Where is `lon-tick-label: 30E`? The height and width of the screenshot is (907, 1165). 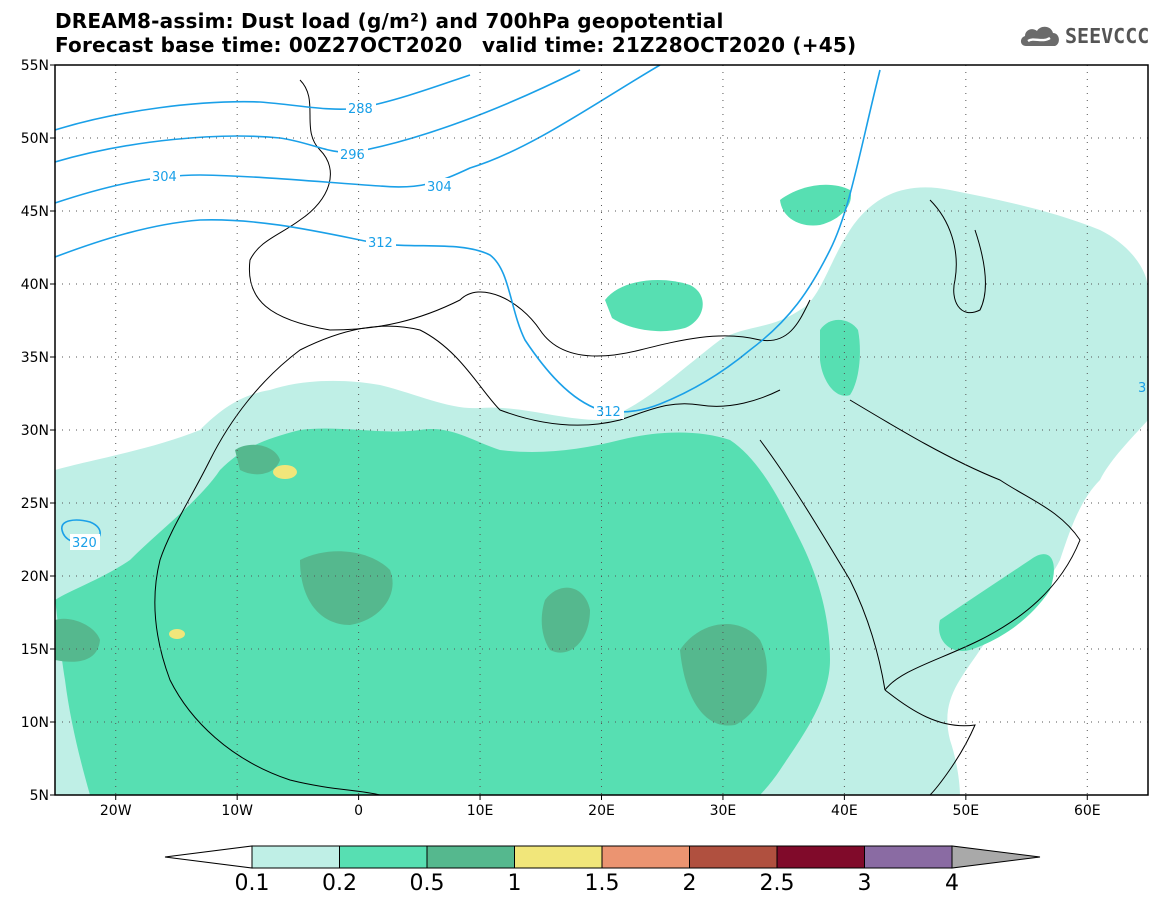 lon-tick-label: 30E is located at coordinates (723, 811).